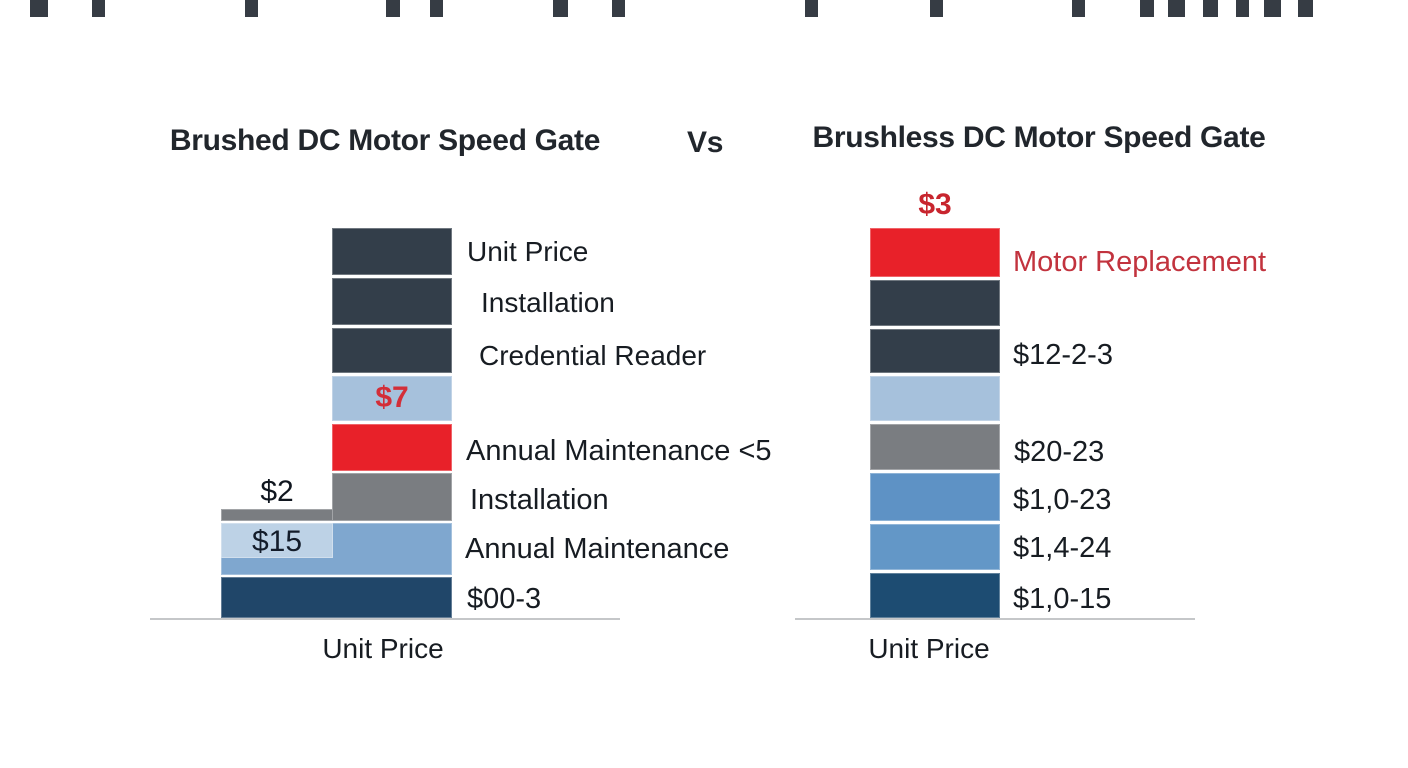 This screenshot has height=768, width=1408. I want to click on right-chart-title: Brushless DC Motor Speed Gate, so click(1039, 137).